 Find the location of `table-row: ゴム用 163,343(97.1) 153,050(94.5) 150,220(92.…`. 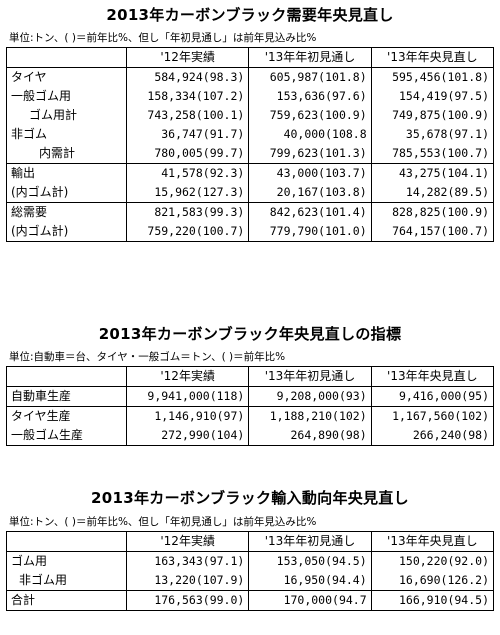

table-row: ゴム用 163,343(97.1) 153,050(94.5) 150,220(92.… is located at coordinates (250, 561).